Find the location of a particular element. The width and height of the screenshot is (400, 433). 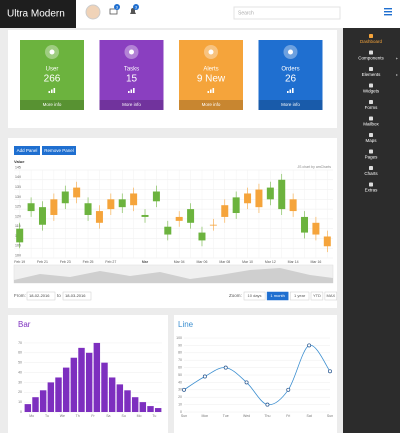

x-tick-label: Fr is located at coordinates (93, 416).